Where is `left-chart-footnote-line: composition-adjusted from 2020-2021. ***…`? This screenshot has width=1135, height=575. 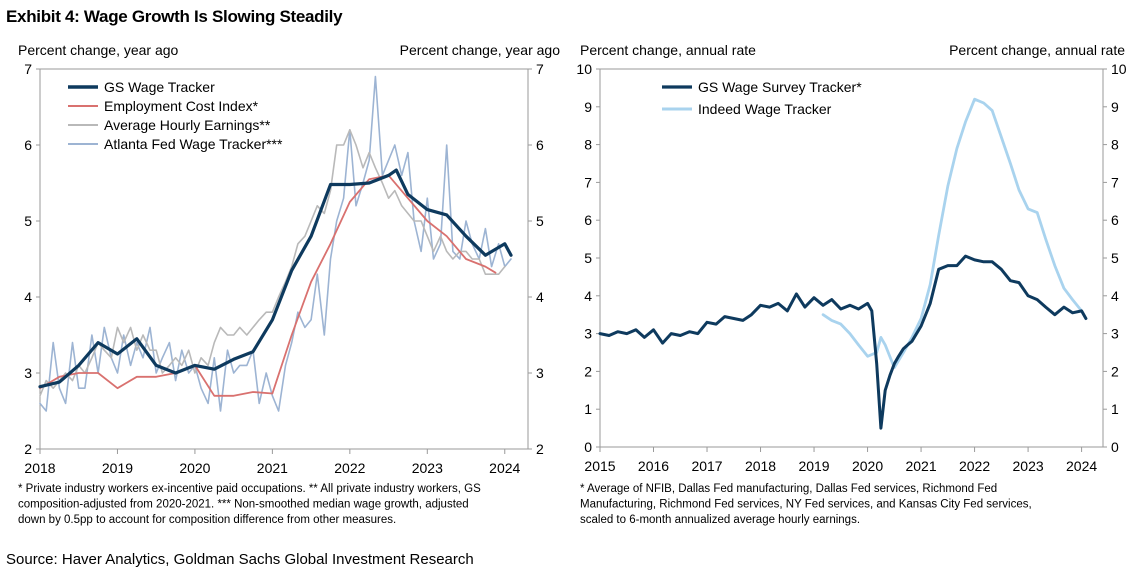 left-chart-footnote-line: composition-adjusted from 2020-2021. ***… is located at coordinates (243, 505).